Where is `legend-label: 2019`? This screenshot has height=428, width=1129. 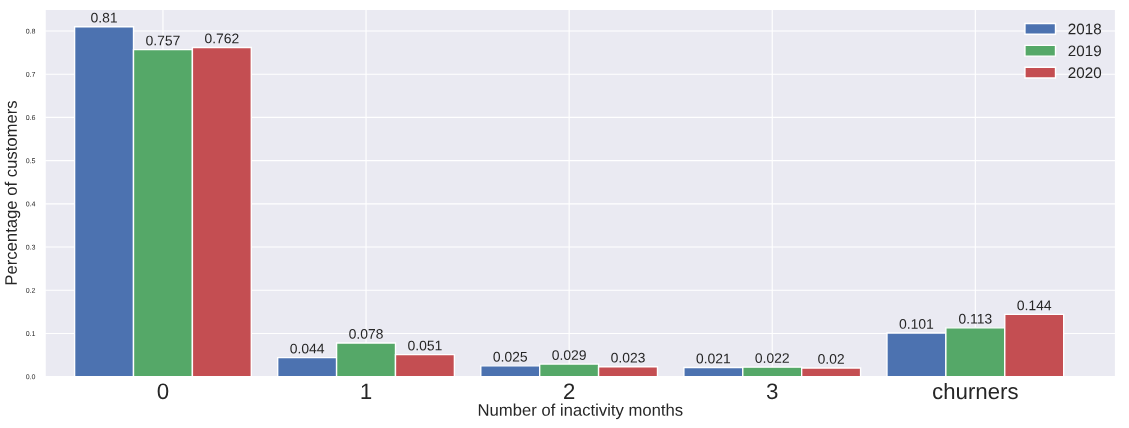
legend-label: 2019 is located at coordinates (1084, 51).